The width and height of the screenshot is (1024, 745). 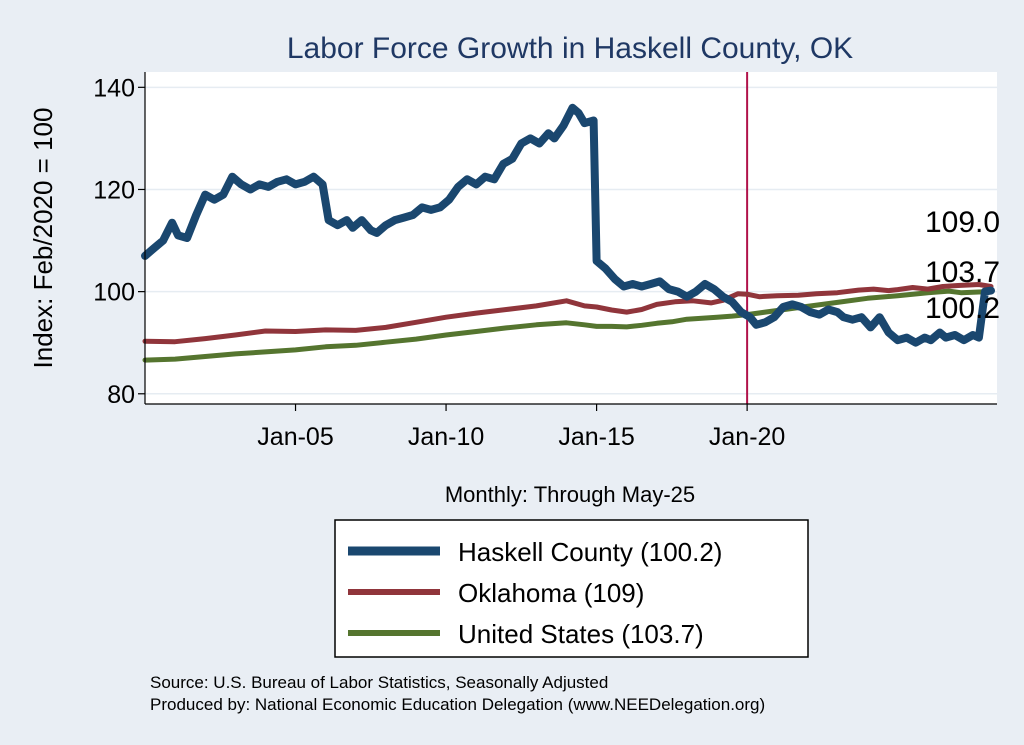 I want to click on x-tick-label-Jan-15: Jan-15, so click(x=596, y=437).